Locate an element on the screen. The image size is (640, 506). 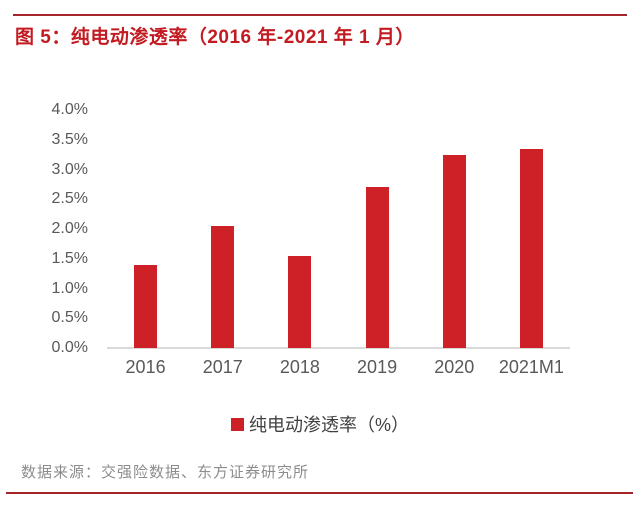
x-tick-label: 2018 is located at coordinates (299, 367).